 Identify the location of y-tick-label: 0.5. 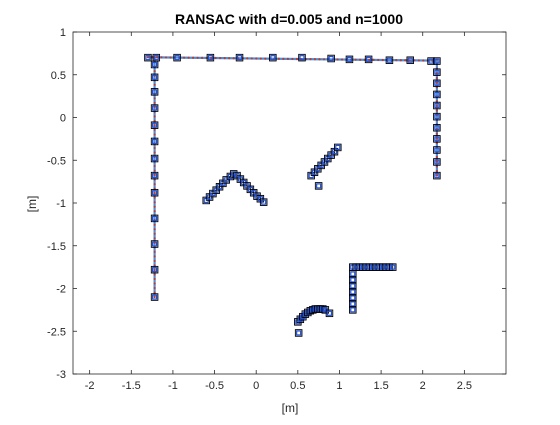
(58, 76).